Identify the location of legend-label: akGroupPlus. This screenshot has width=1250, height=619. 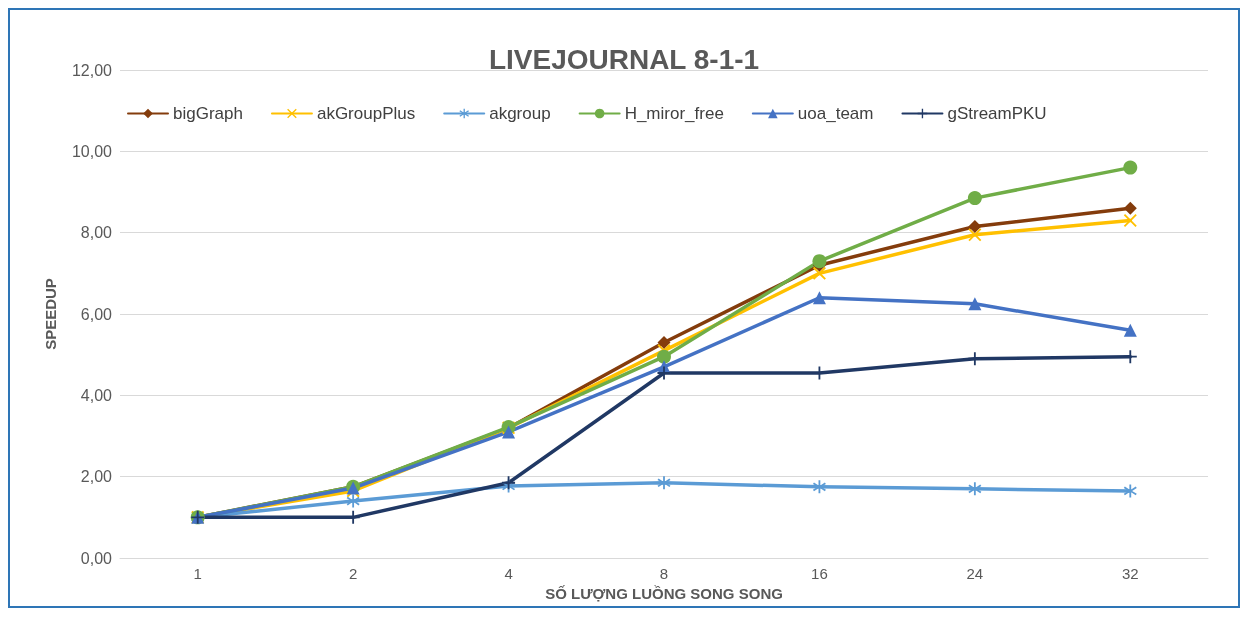
(366, 113).